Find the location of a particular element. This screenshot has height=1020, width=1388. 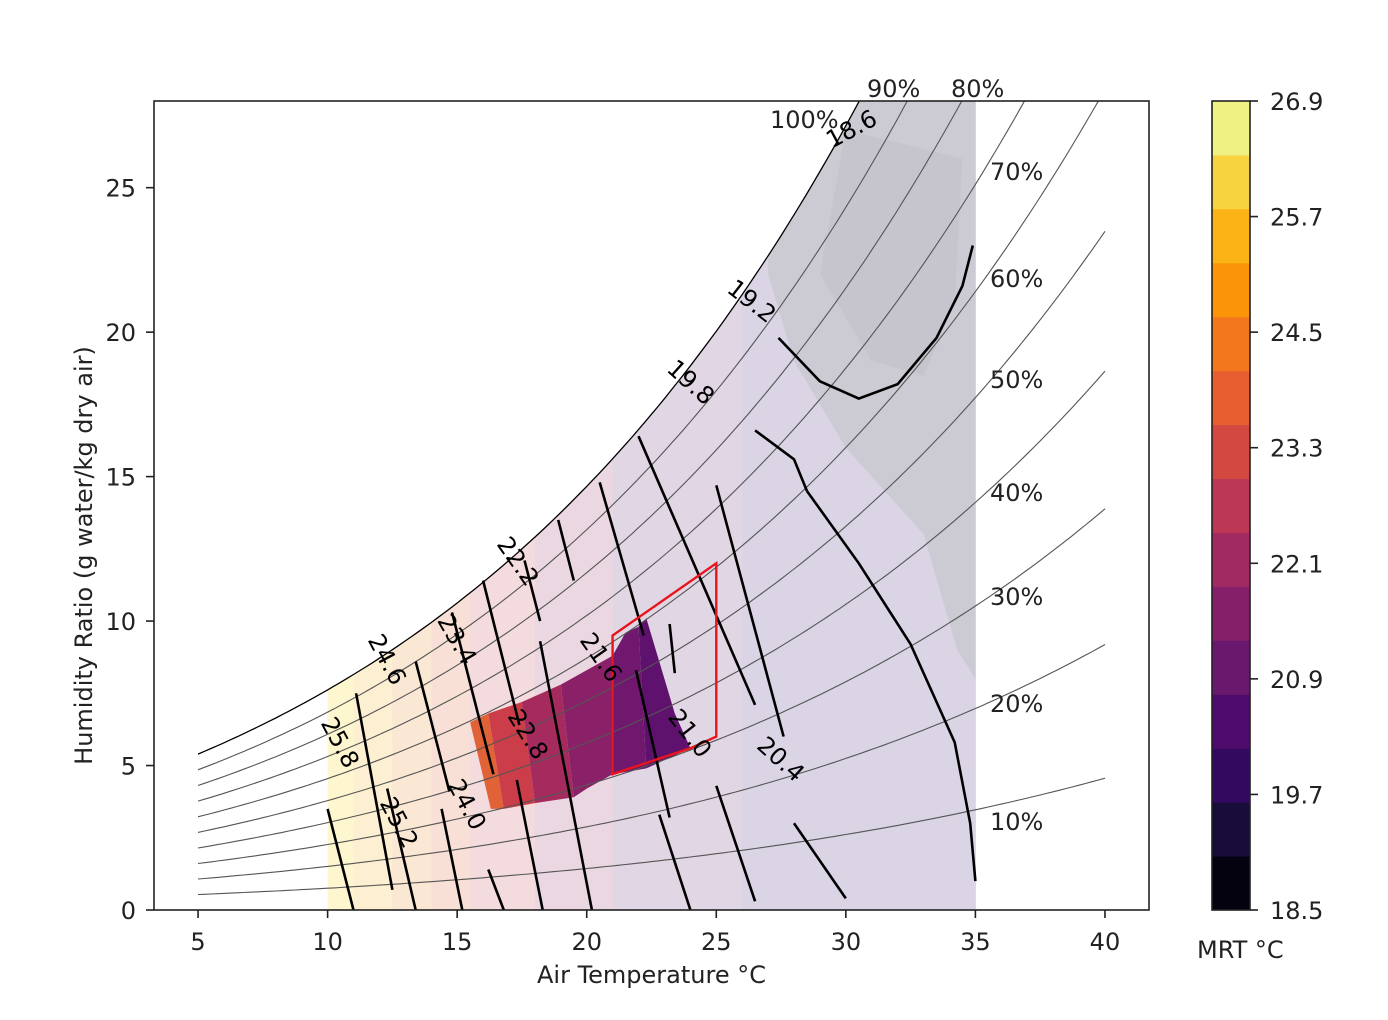

x-axis-label: Air Temperature °C is located at coordinates (651, 975).